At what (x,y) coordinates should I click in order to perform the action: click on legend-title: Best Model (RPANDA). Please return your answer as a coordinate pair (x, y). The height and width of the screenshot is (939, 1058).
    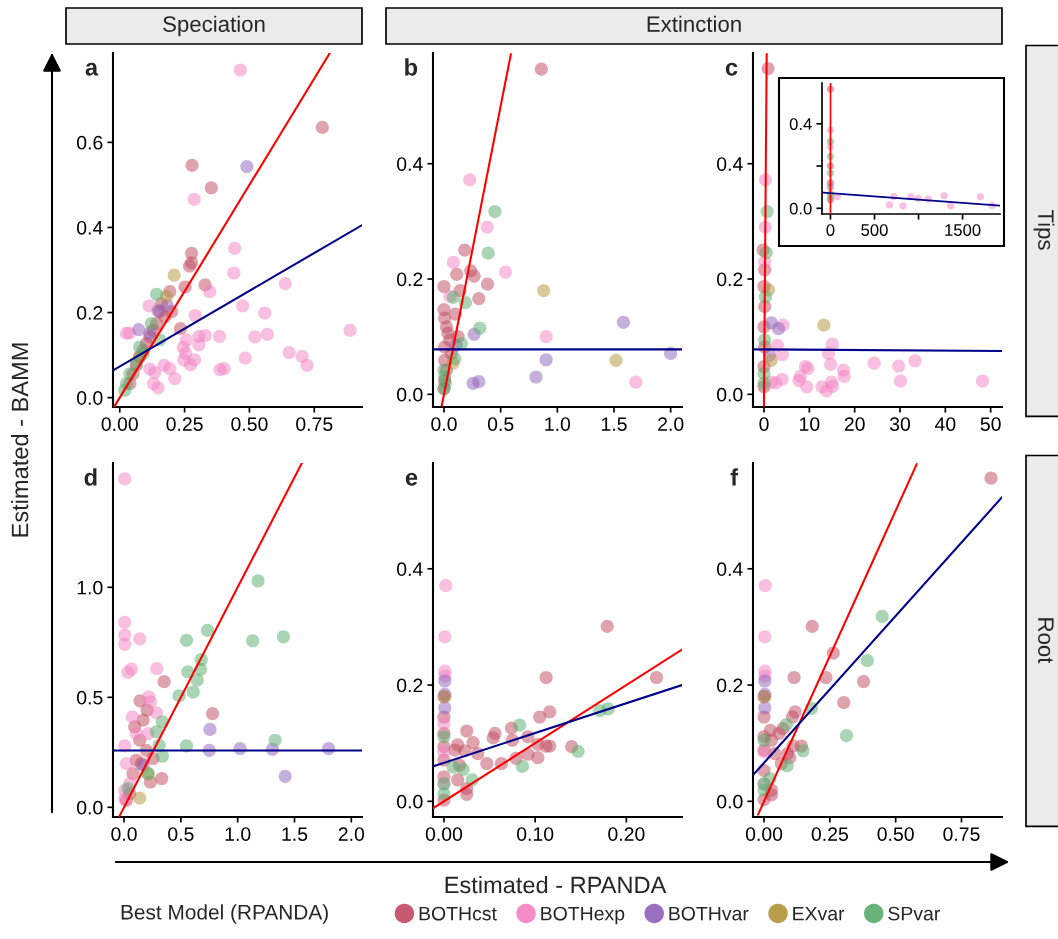
    Looking at the image, I should click on (224, 914).